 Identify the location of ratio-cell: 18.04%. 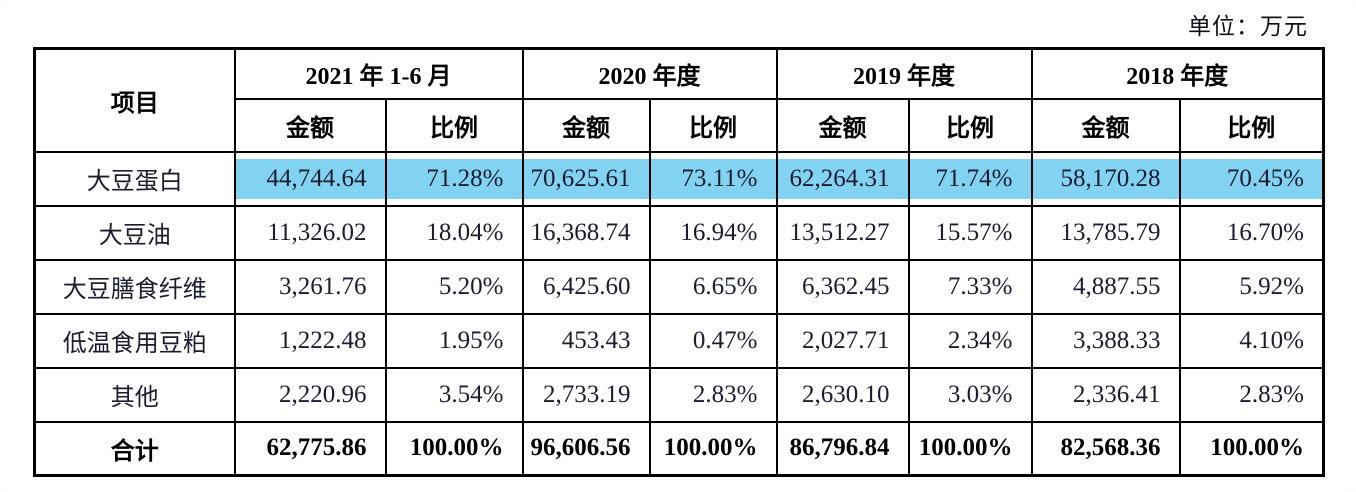
(454, 232).